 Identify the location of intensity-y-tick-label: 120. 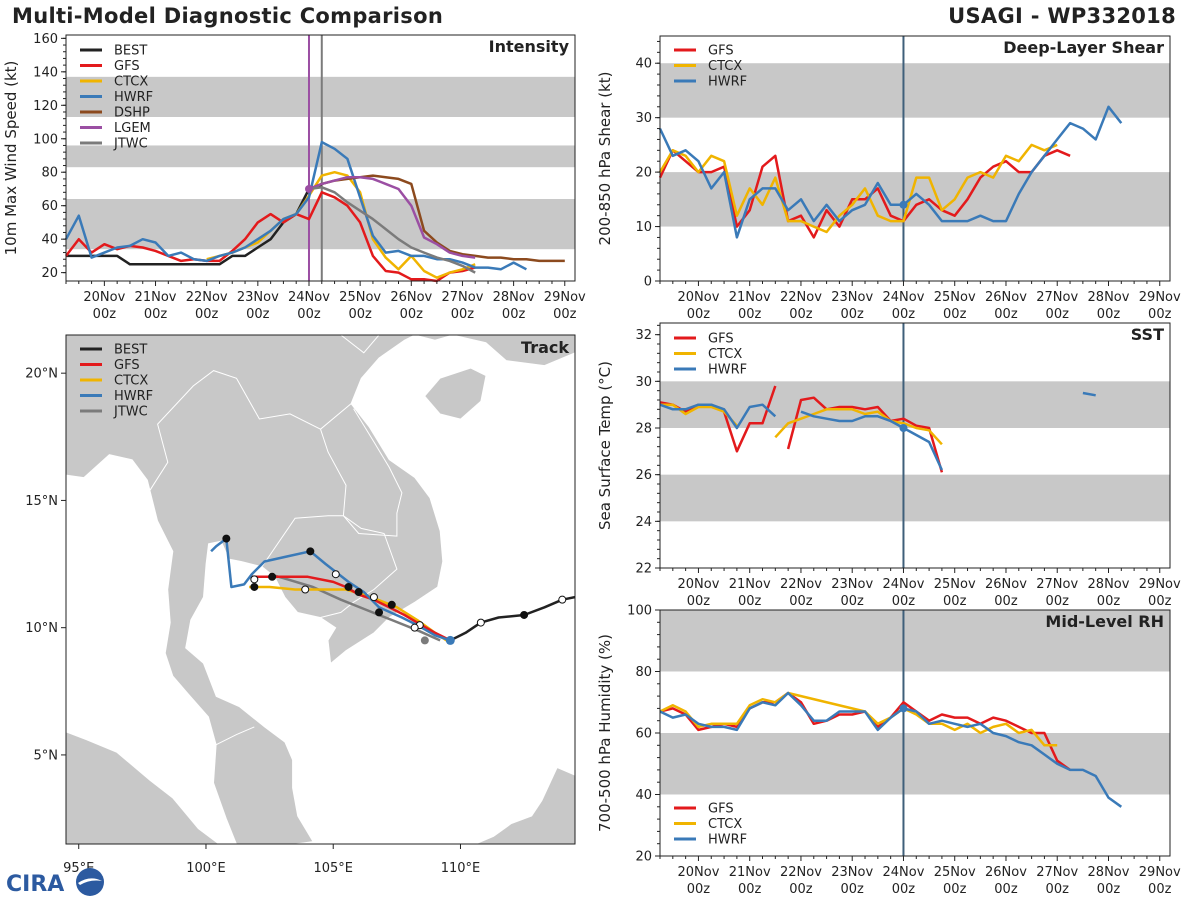
(45, 106).